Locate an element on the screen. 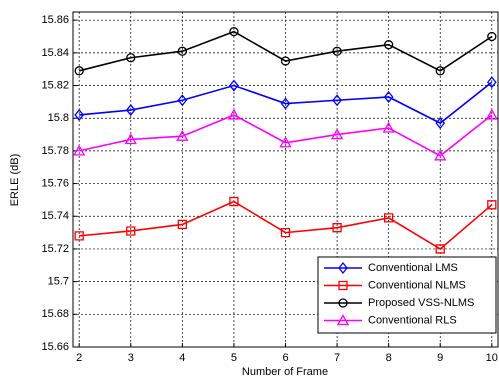 The image size is (499, 383). x-tick-label: 3 is located at coordinates (131, 358).